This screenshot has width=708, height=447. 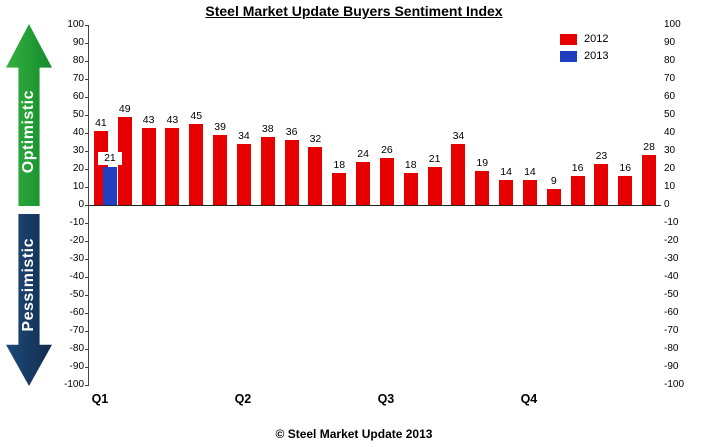 What do you see at coordinates (671, 330) in the screenshot?
I see `y-tick-label-right: -70` at bounding box center [671, 330].